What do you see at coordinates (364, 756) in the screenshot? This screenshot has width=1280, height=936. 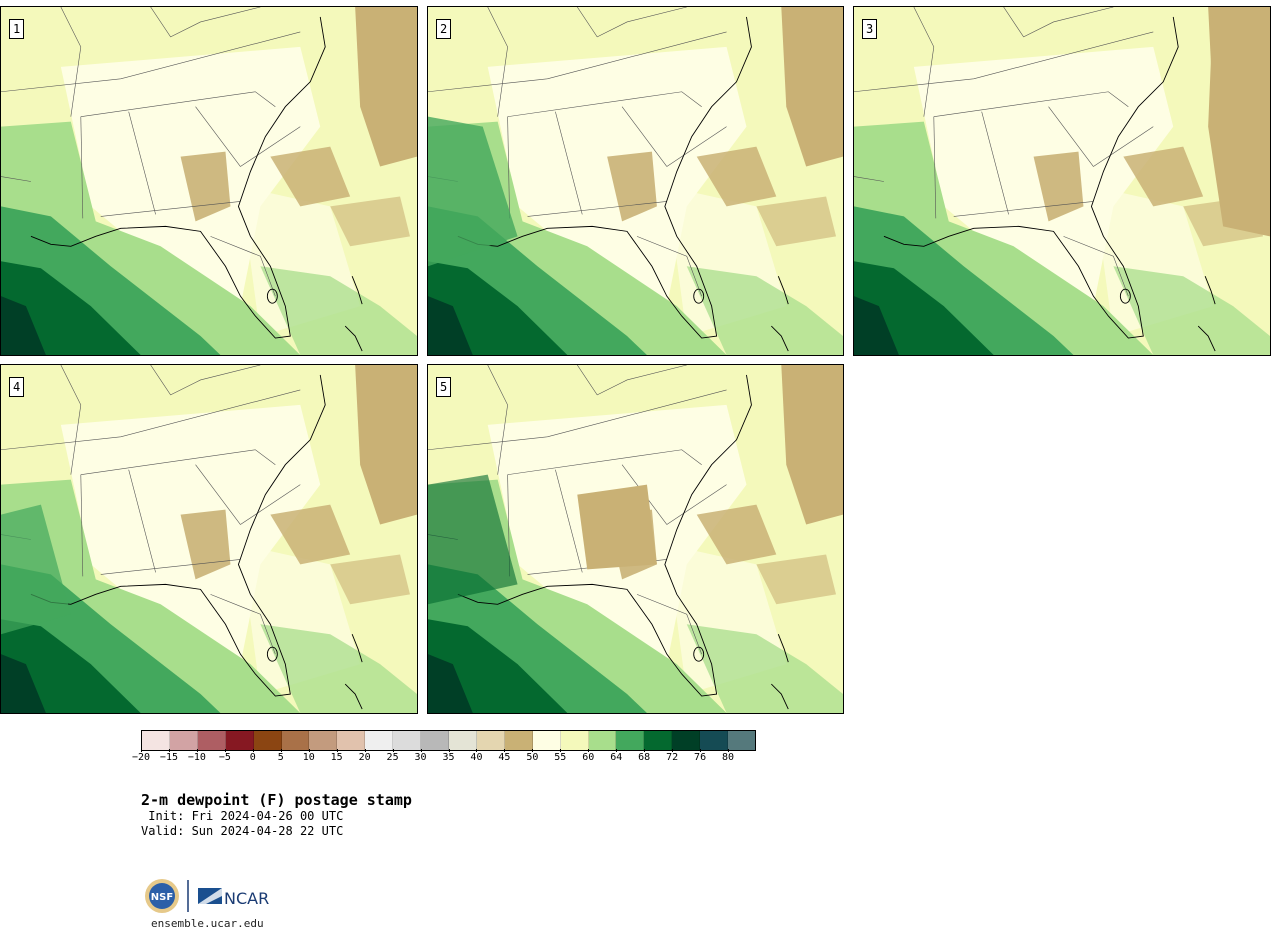 I see `colorbar-tick-label: 20` at bounding box center [364, 756].